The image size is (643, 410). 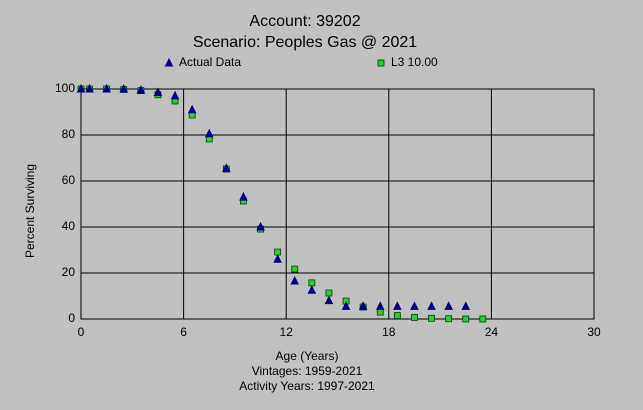 What do you see at coordinates (307, 371) in the screenshot?
I see `footnote: Vintages: 1959-2021` at bounding box center [307, 371].